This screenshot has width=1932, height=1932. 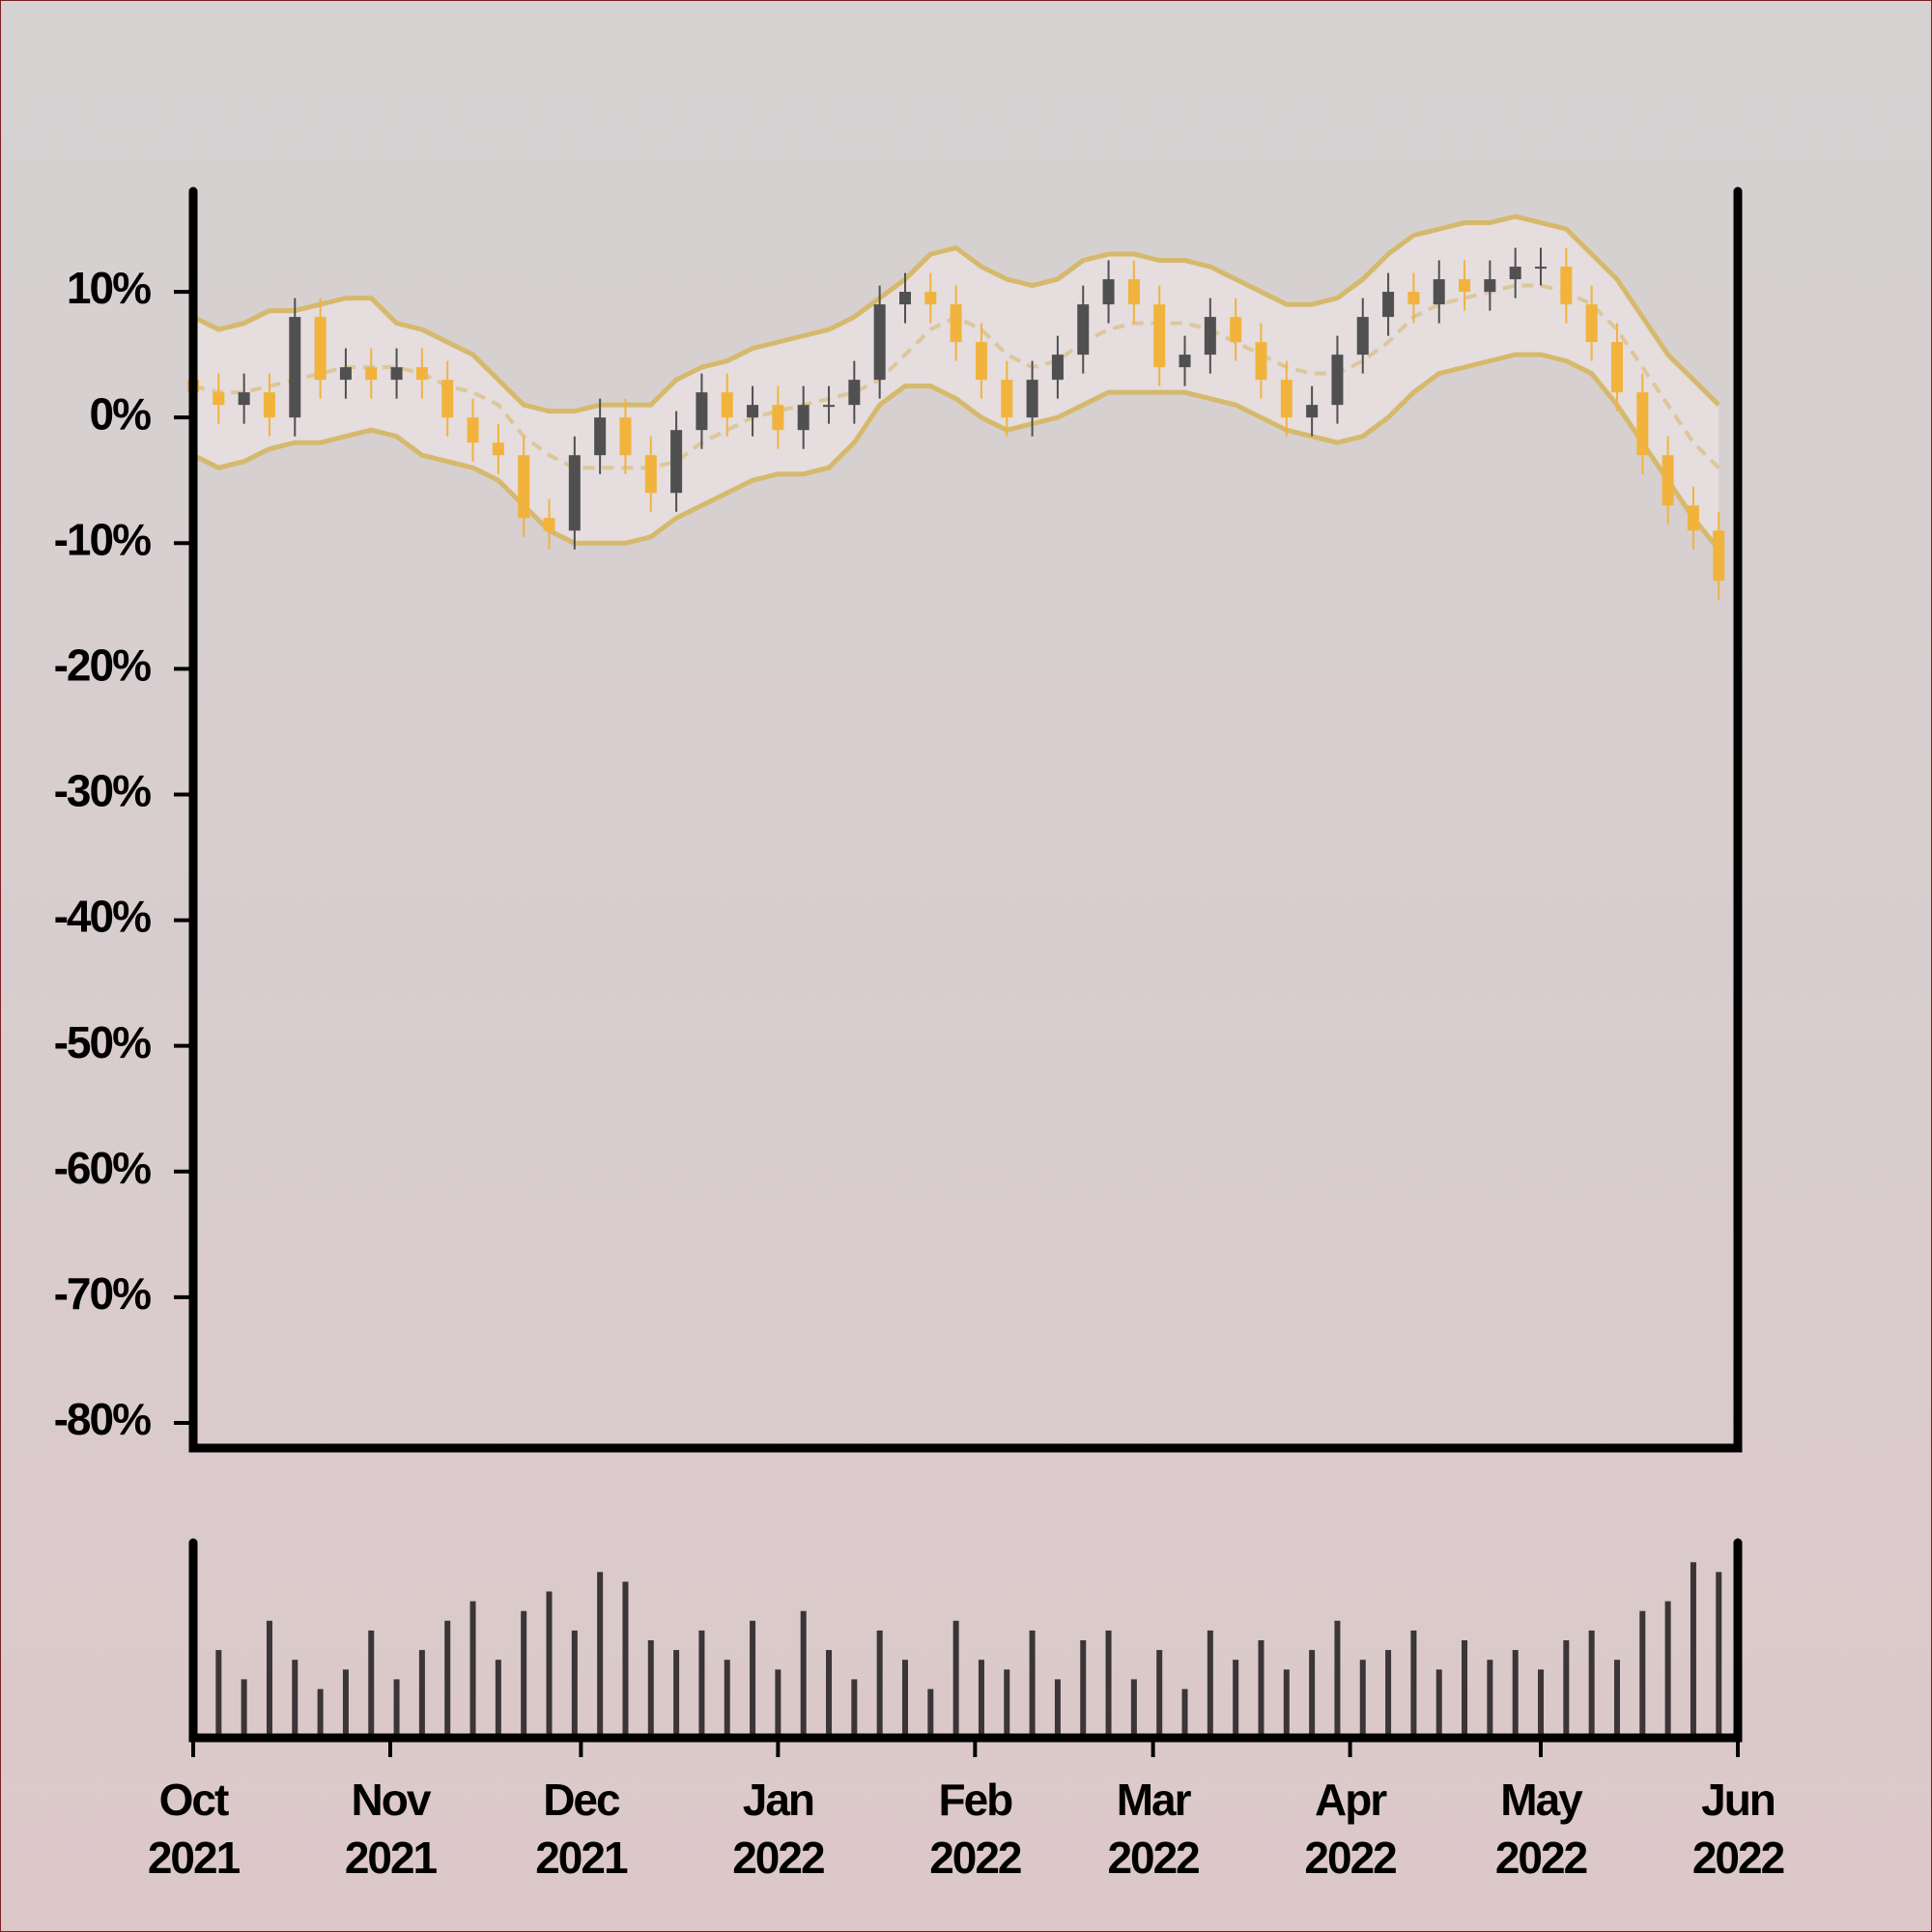 What do you see at coordinates (1738, 1829) in the screenshot?
I see `x-tick-label: Jun 2022` at bounding box center [1738, 1829].